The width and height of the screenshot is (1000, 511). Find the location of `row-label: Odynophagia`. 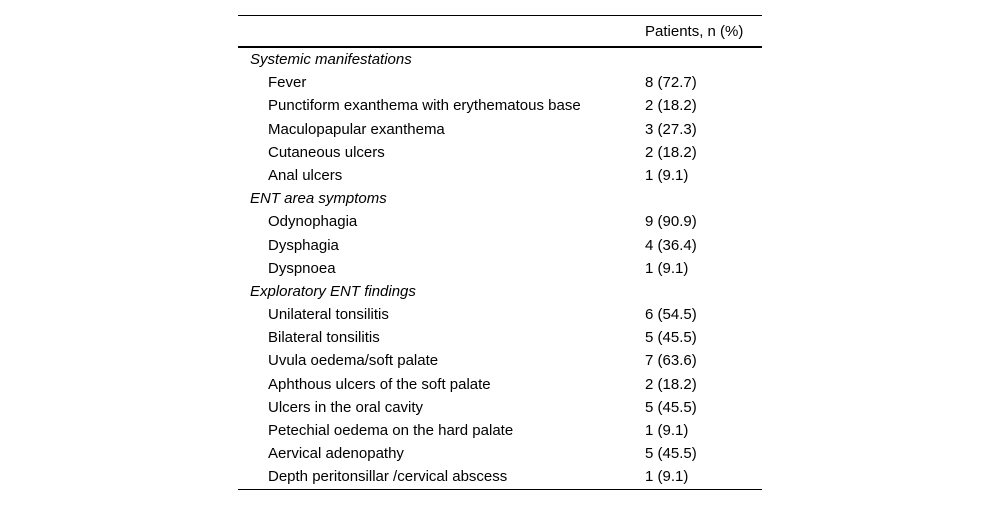

row-label: Odynophagia is located at coordinates (313, 222).